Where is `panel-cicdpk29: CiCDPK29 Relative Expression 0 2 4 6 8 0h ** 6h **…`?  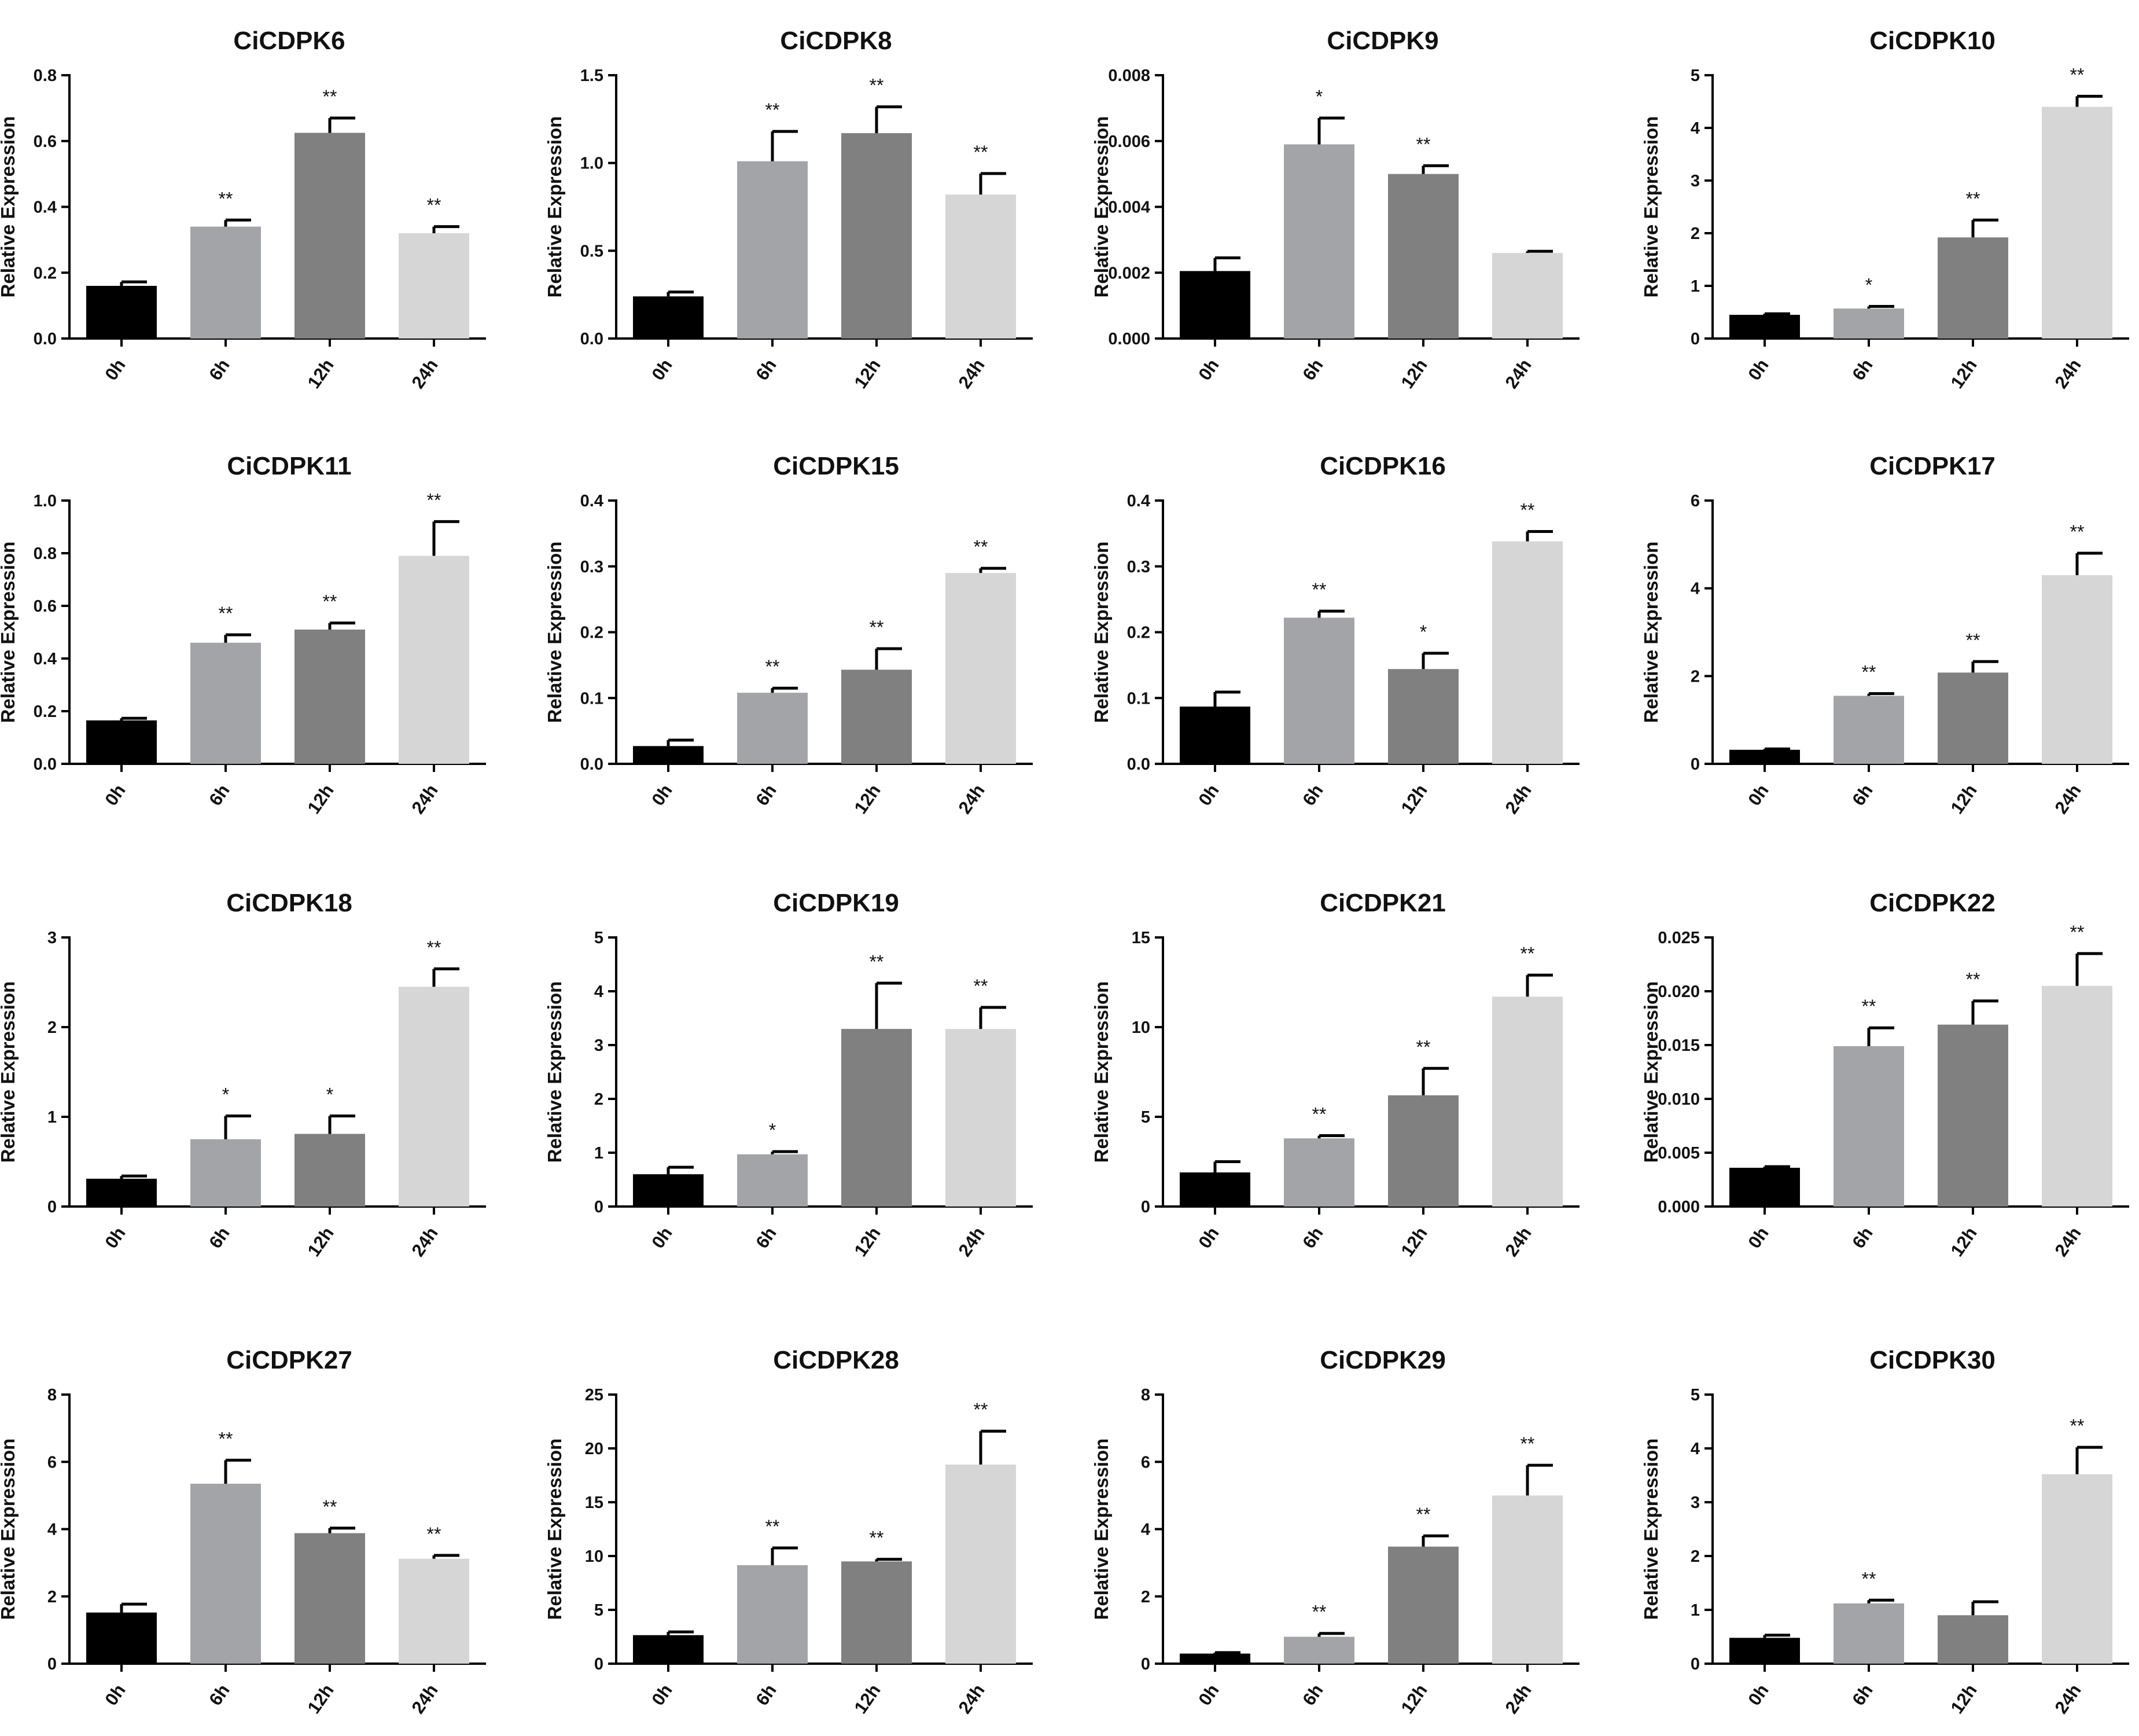
panel-cicdpk29: CiCDPK29 Relative Expression 0 2 4 6 8 0h ** 6h **… is located at coordinates (1335, 1531).